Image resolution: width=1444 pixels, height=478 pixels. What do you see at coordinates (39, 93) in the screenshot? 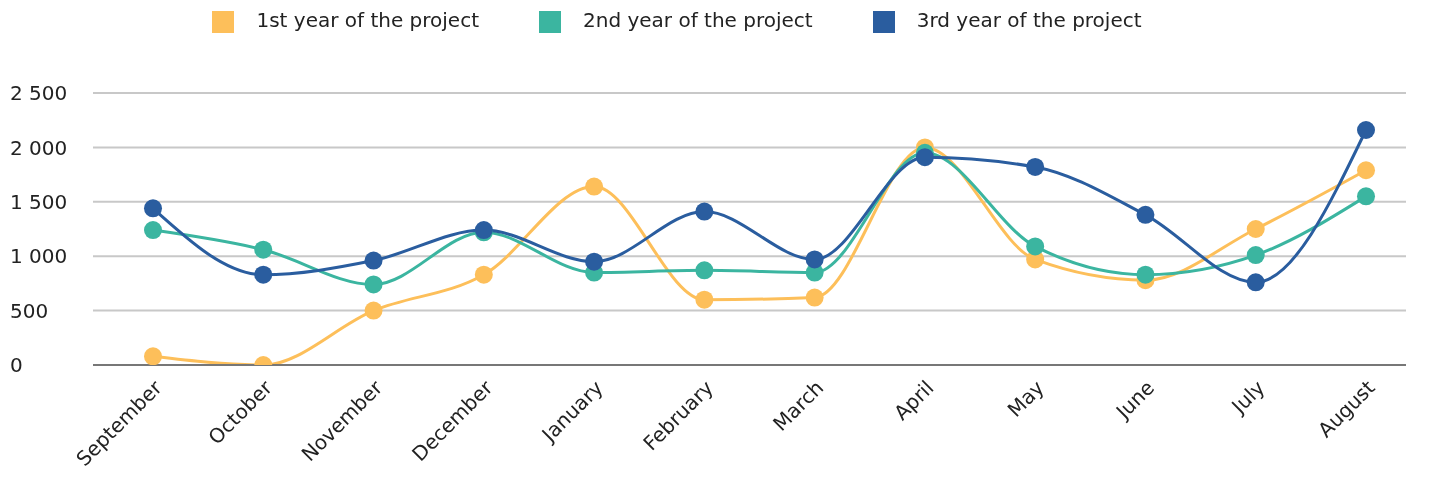
I see `y-tick-label: 2 500` at bounding box center [39, 93].